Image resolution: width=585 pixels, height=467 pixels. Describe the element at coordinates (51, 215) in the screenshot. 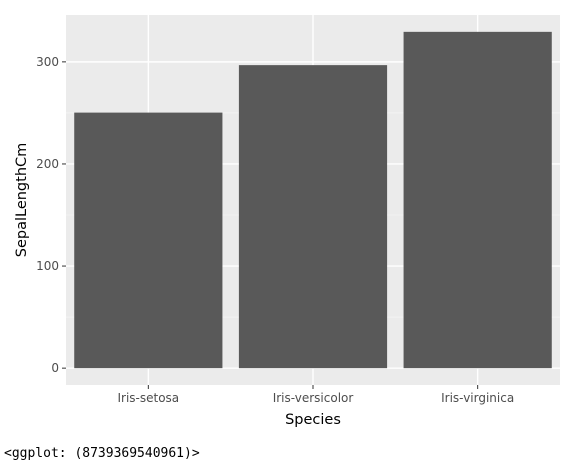

I see `y-axis: 0 100 200 300` at that location.